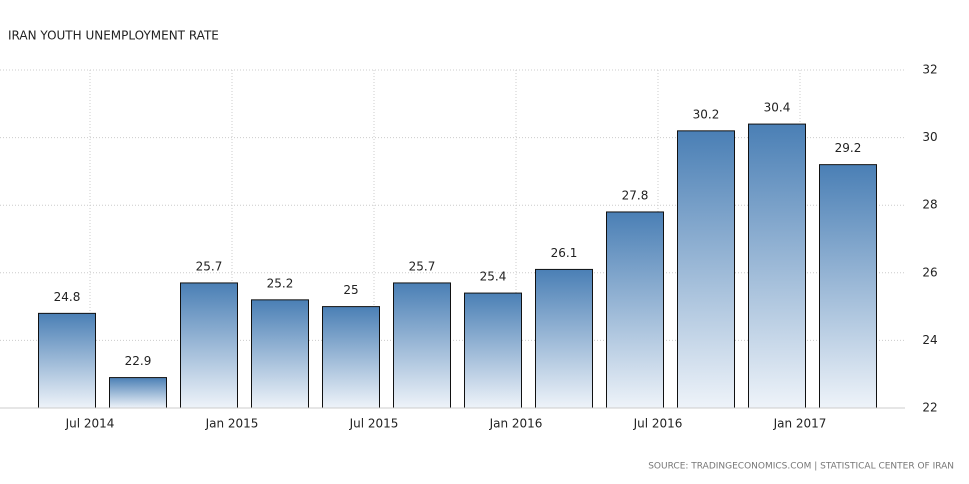 This screenshot has width=969, height=484. What do you see at coordinates (929, 340) in the screenshot?
I see `y-tick-label: 24` at bounding box center [929, 340].